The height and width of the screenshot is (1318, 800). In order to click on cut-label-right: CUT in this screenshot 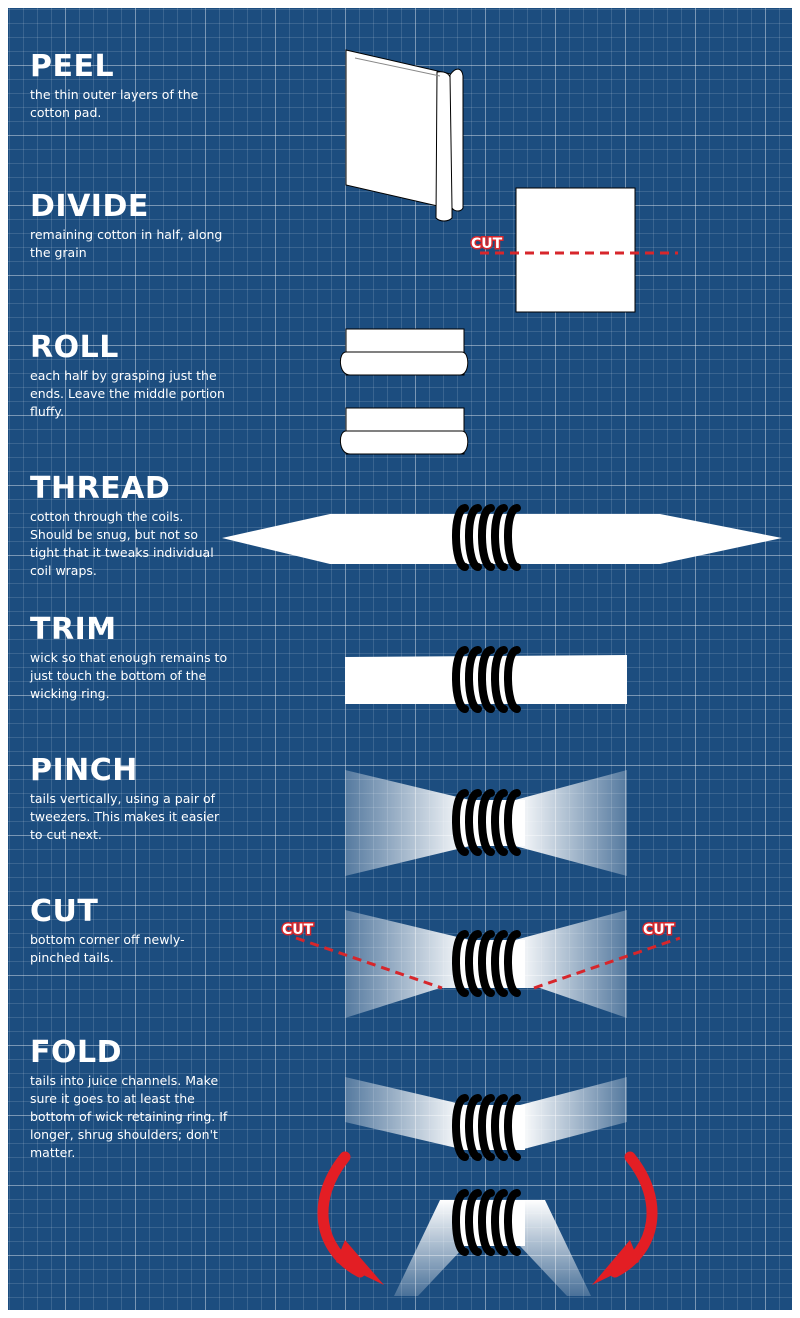, I will do `click(659, 930)`.